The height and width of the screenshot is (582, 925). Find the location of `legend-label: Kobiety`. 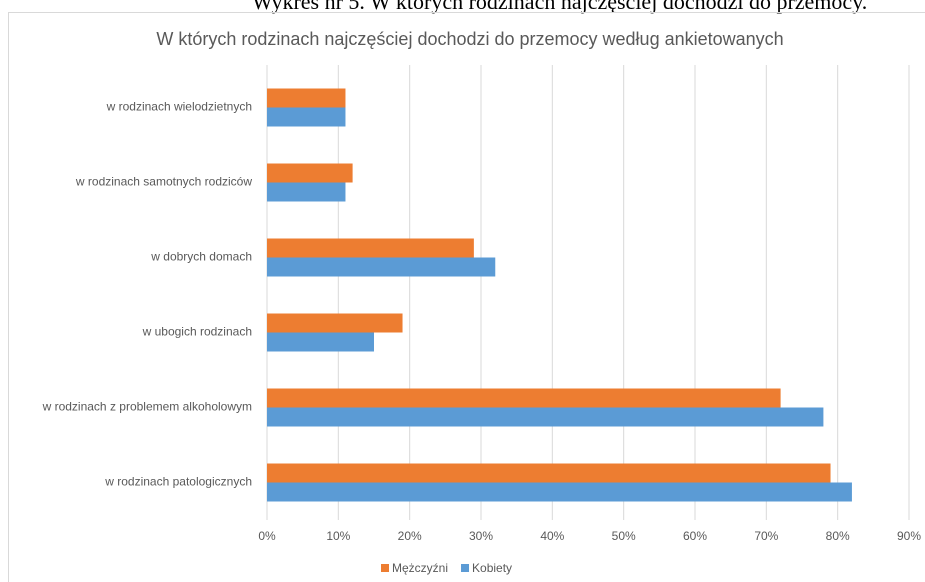

legend-label: Kobiety is located at coordinates (492, 568).